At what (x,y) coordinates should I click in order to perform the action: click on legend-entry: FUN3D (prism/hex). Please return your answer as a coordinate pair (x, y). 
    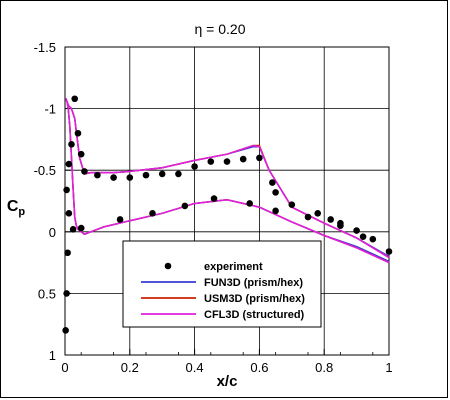
    Looking at the image, I should click on (222, 283).